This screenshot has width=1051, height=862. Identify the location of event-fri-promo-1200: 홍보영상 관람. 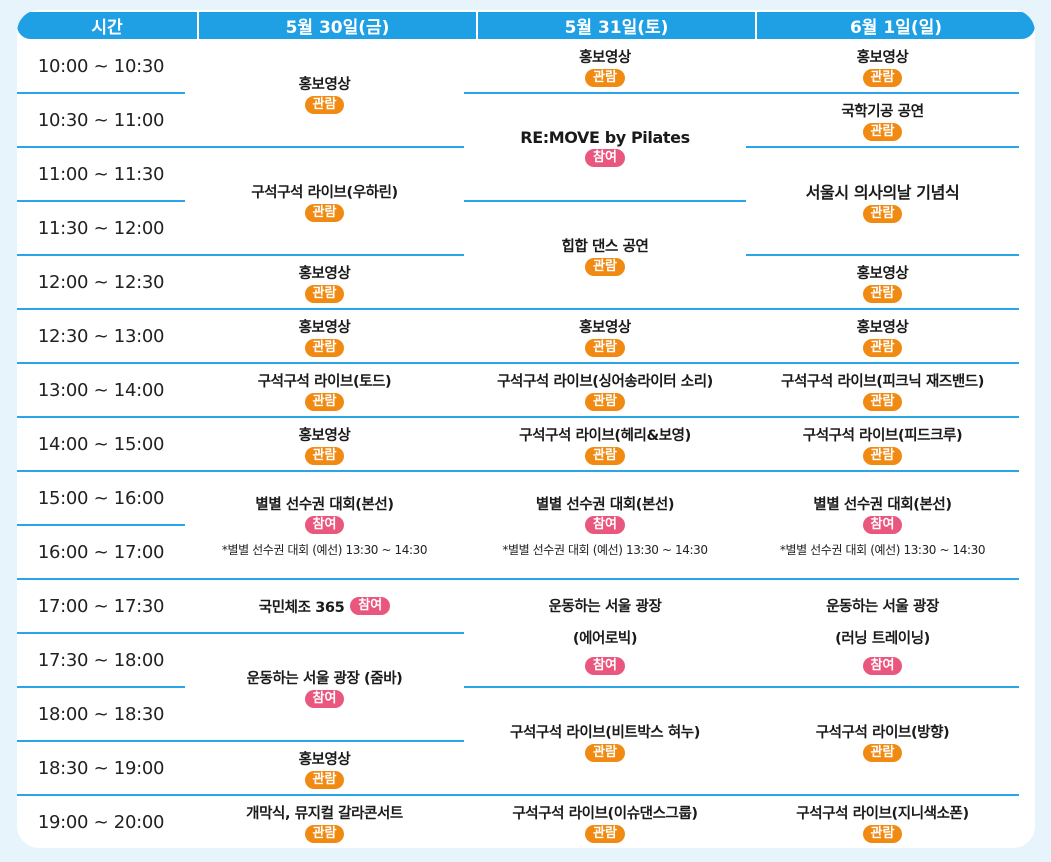
(324, 282).